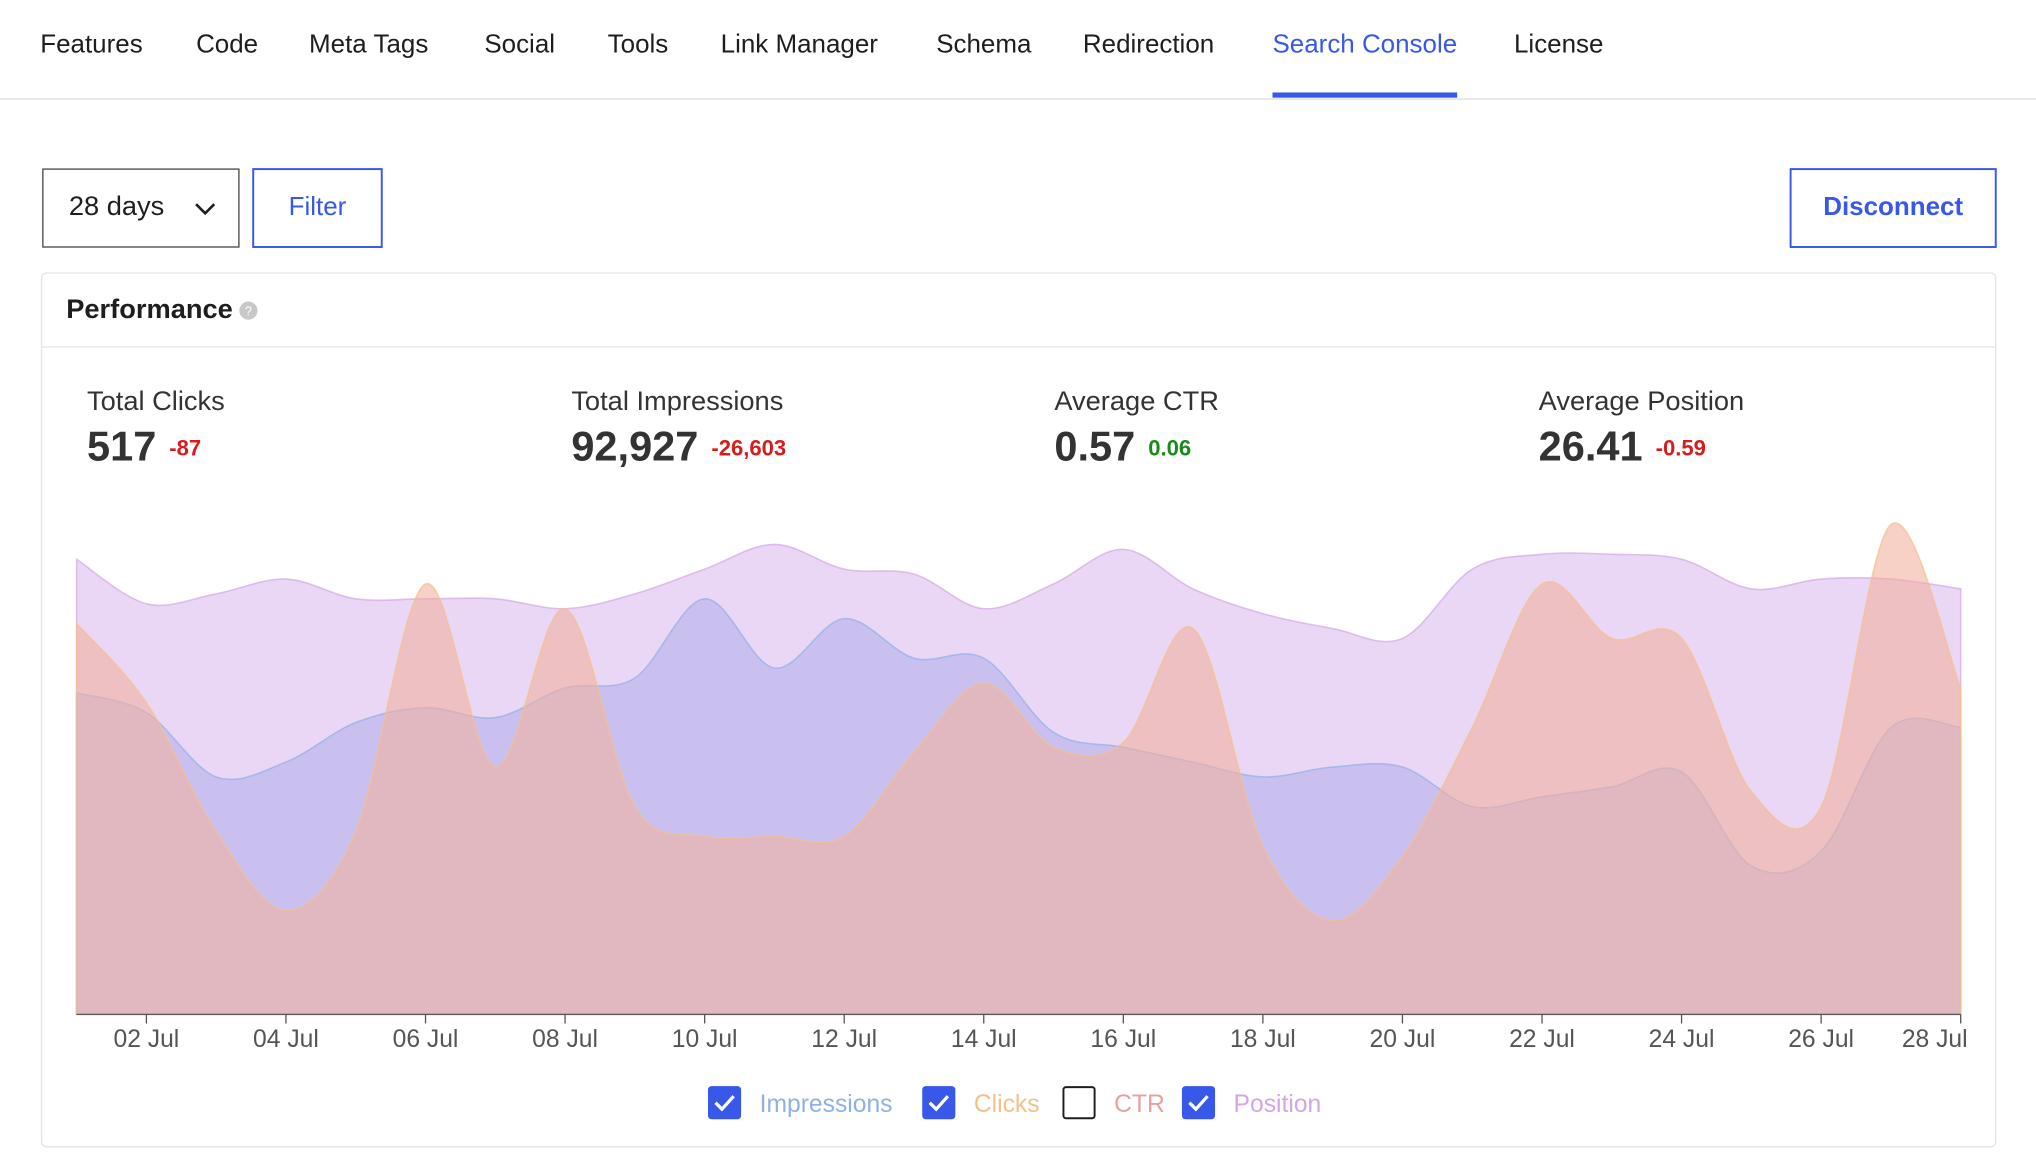  Describe the element at coordinates (1542, 1039) in the screenshot. I see `x-tick-label: 22 Jul` at that location.